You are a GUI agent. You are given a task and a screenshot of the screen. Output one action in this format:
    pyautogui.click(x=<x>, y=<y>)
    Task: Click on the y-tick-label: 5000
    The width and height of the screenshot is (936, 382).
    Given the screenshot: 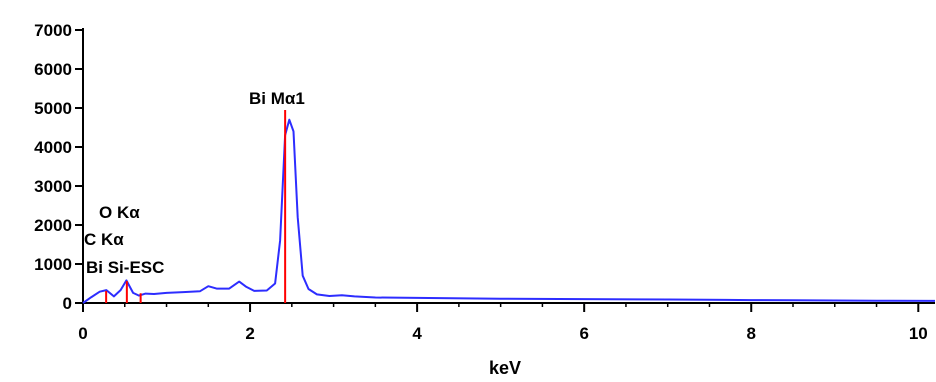 What is the action you would take?
    pyautogui.click(x=53, y=108)
    